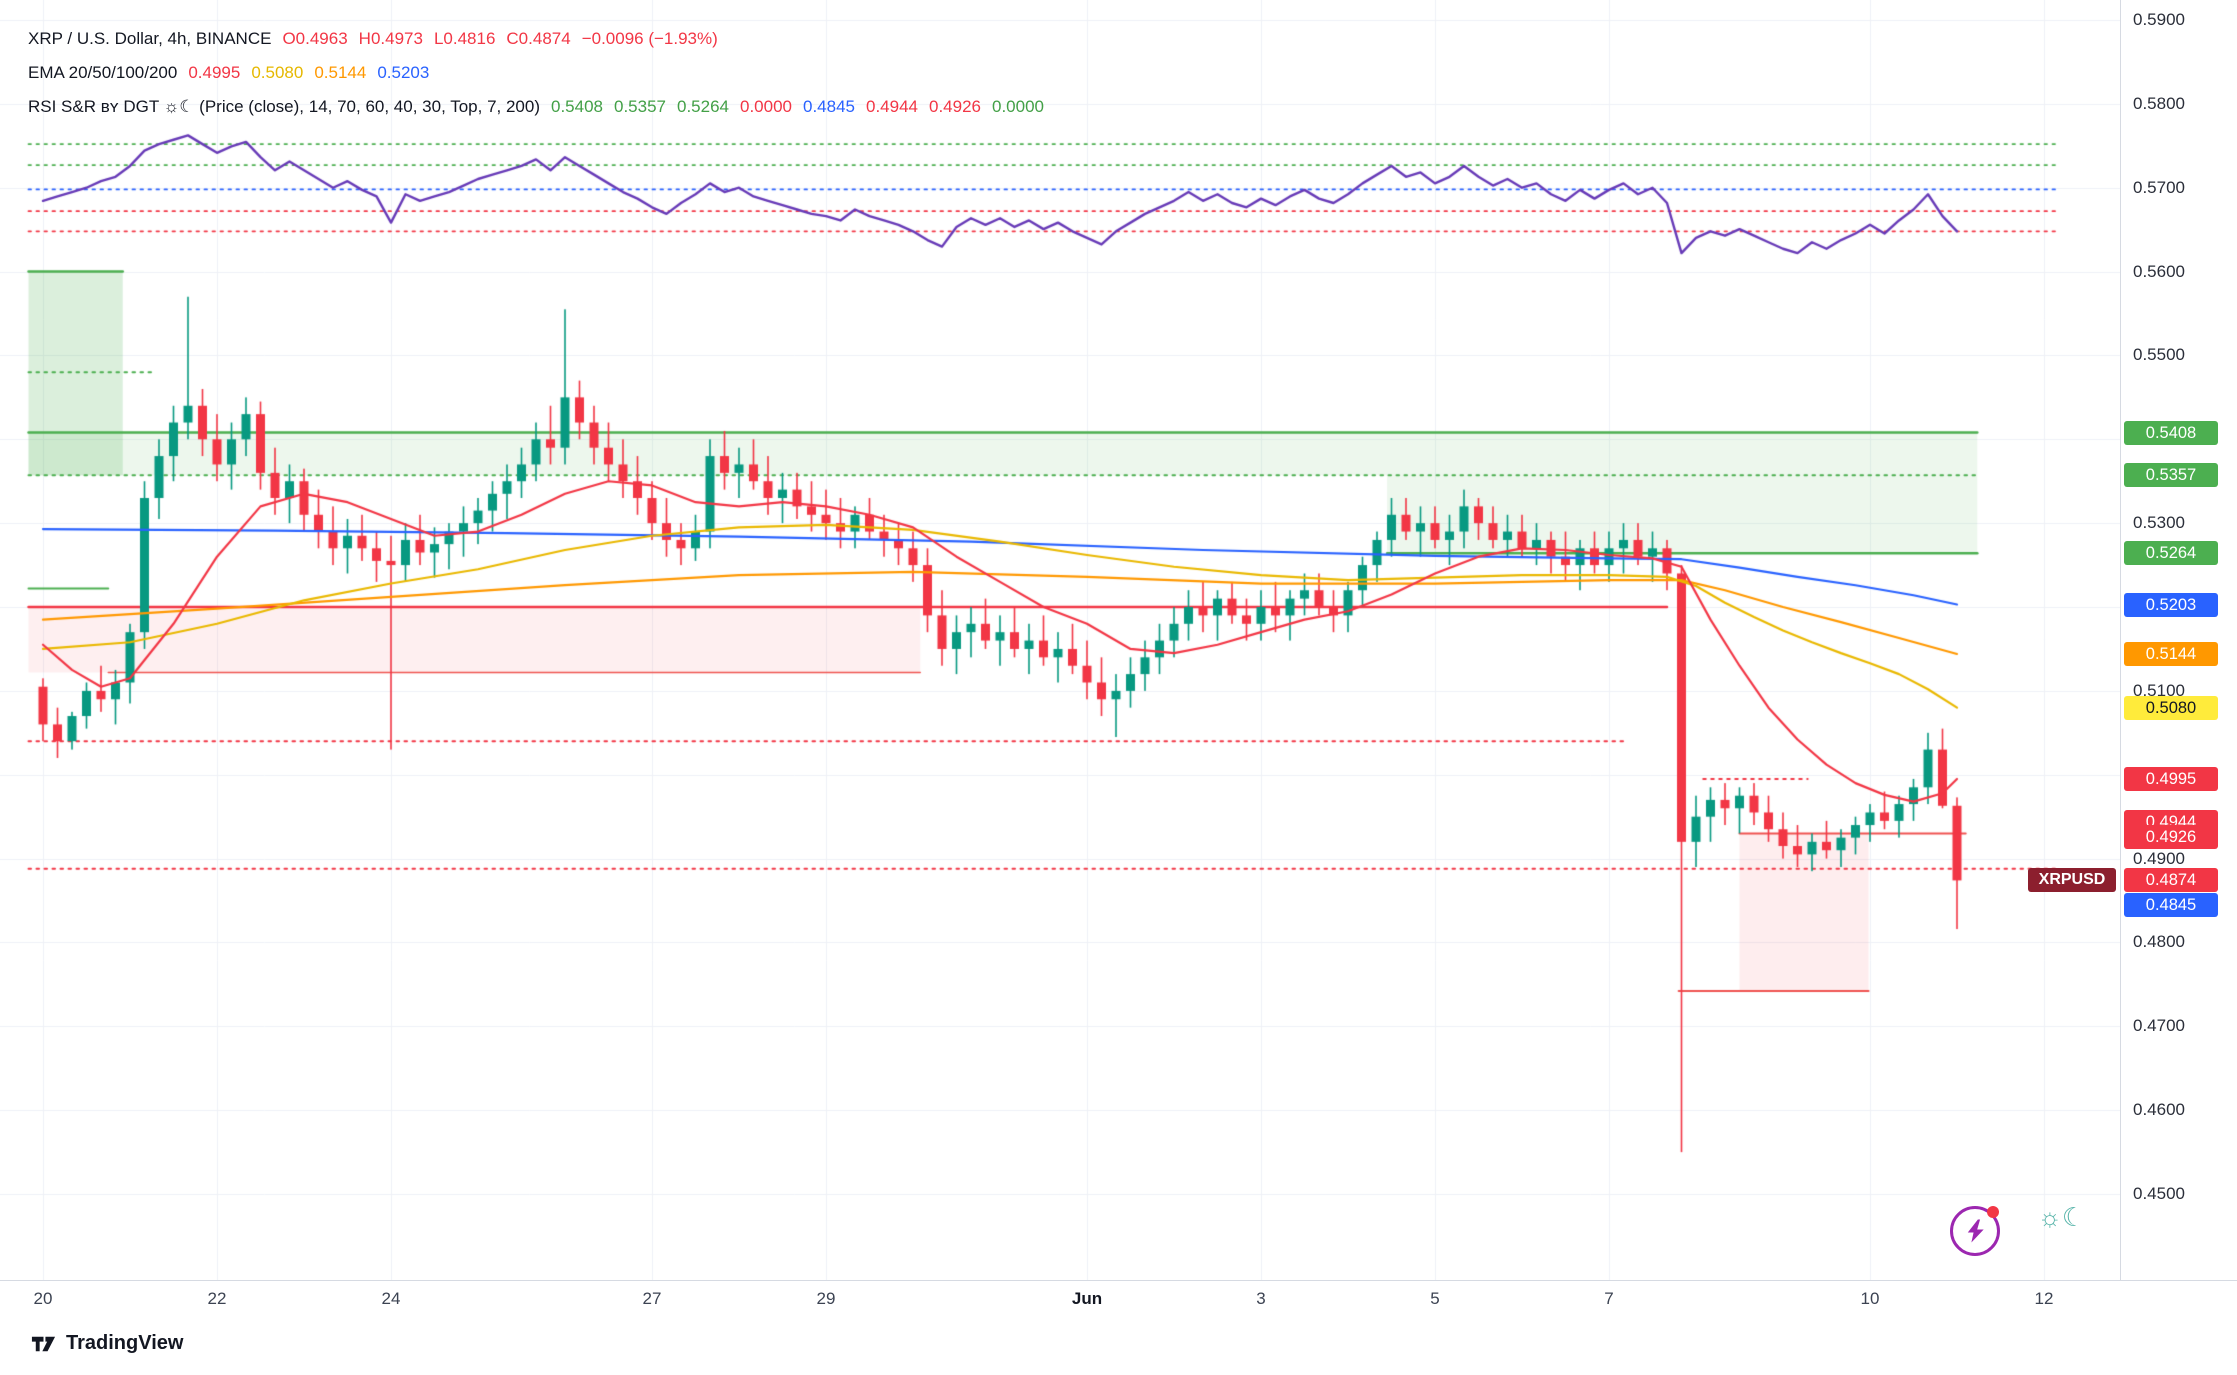 This screenshot has height=1375, width=2237. What do you see at coordinates (103, 72) in the screenshot?
I see `ema-indicator-title: EMA 20/50/100/200` at bounding box center [103, 72].